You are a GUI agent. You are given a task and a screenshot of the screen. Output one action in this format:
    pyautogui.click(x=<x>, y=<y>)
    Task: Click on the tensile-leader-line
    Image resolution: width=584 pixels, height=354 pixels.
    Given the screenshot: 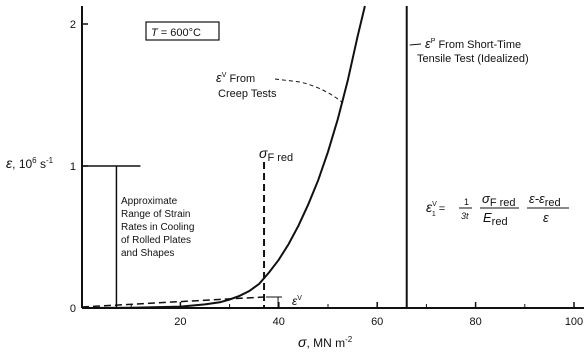 What is the action you would take?
    pyautogui.click(x=415, y=44)
    